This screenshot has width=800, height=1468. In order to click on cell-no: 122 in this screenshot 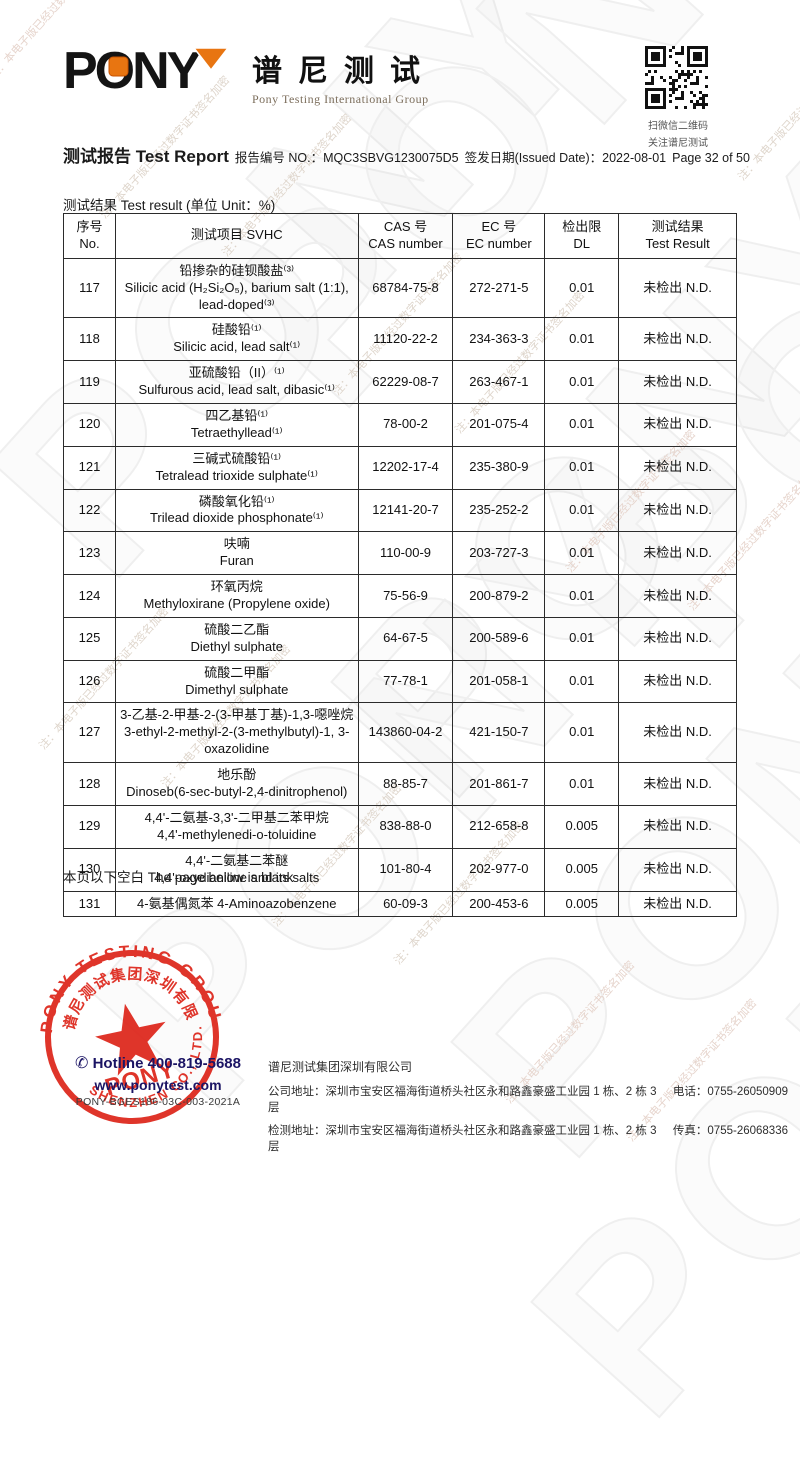, I will do `click(89, 510)`.